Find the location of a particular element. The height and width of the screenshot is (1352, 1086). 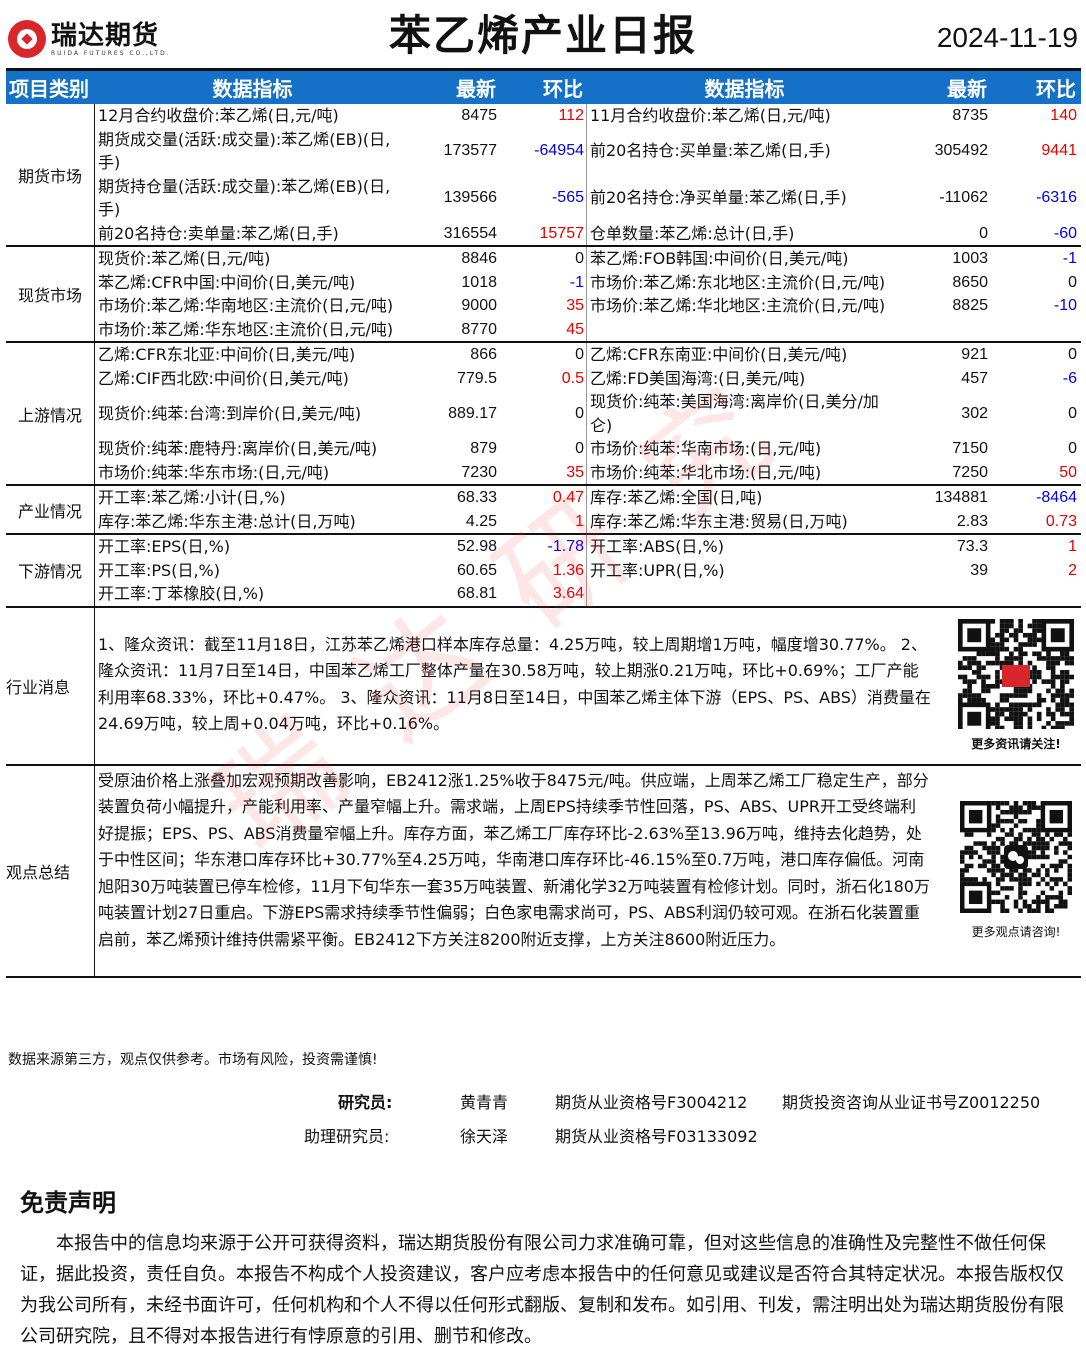

assistant-name: 徐天泽 is located at coordinates (484, 1136).